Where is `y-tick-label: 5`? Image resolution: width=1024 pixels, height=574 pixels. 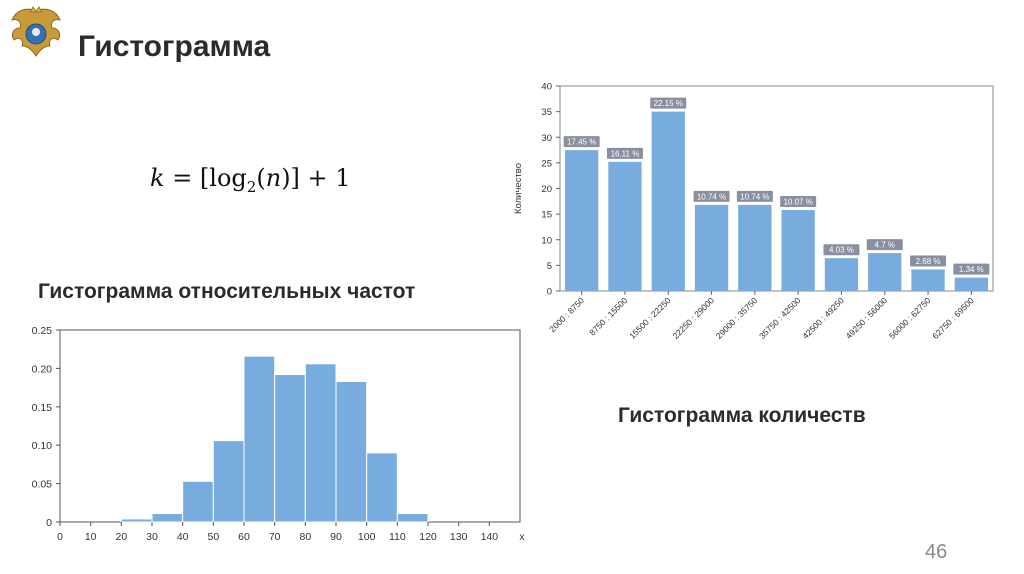 y-tick-label: 5 is located at coordinates (549, 266).